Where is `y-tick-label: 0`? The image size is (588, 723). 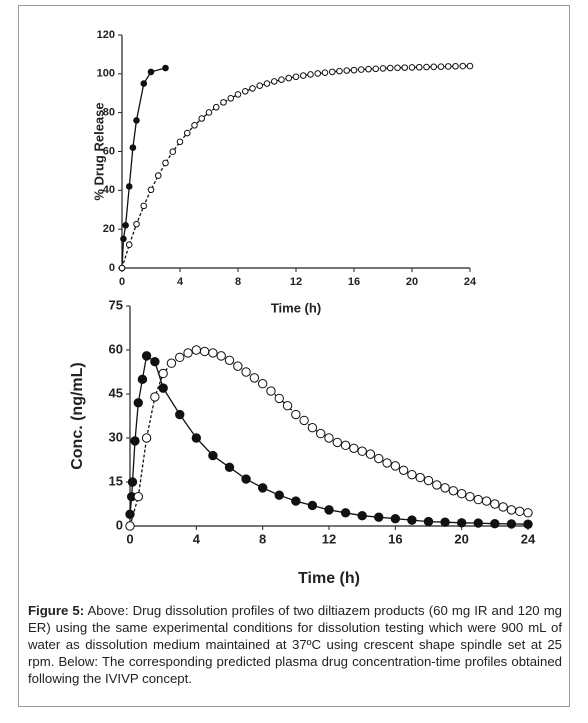
y-tick-label: 0 is located at coordinates (119, 524).